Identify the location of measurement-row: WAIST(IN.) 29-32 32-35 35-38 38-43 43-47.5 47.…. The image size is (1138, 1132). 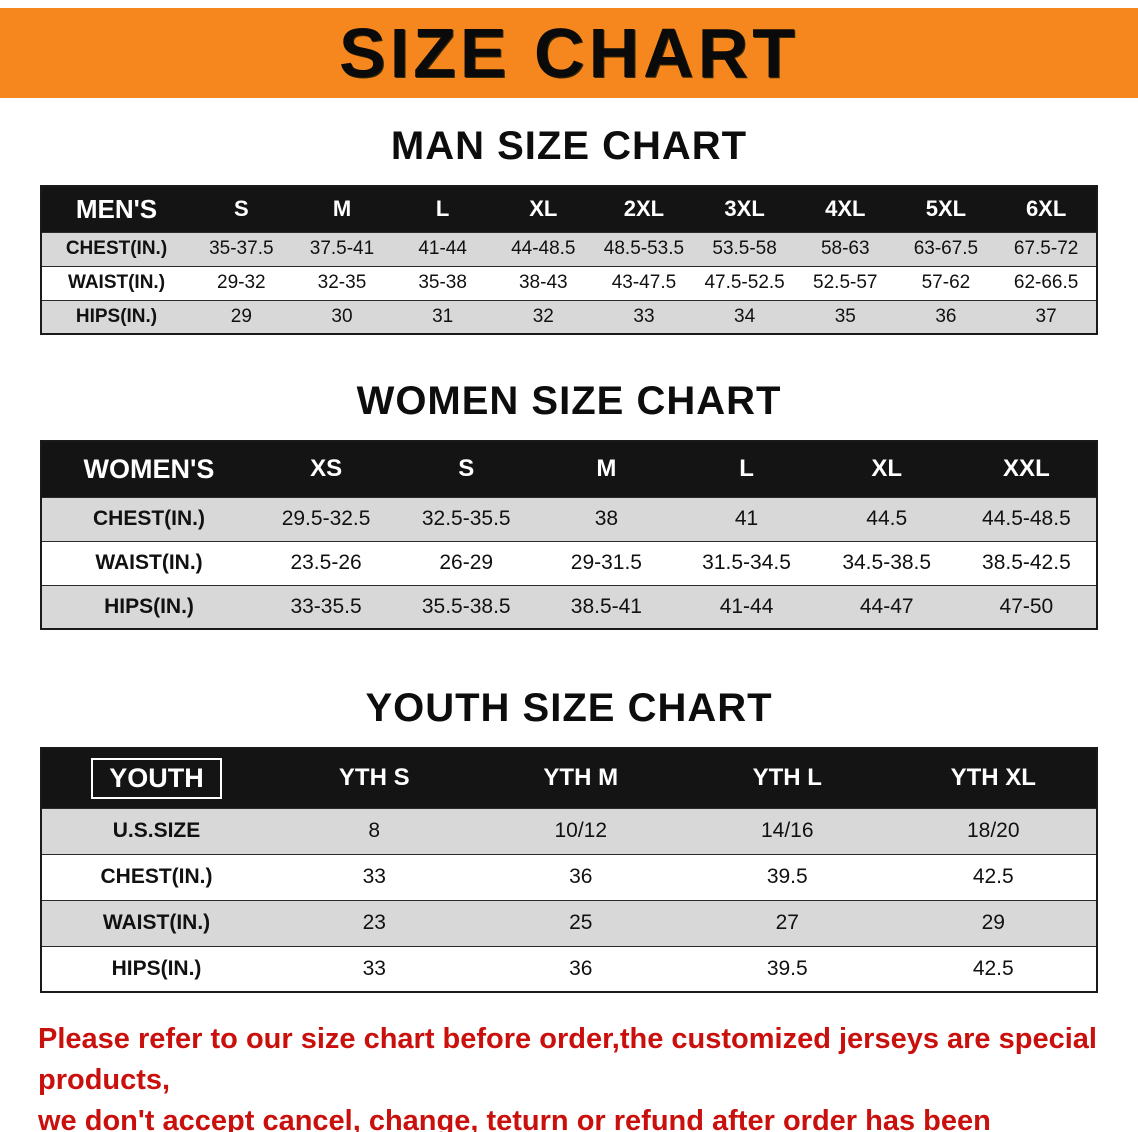
(569, 283).